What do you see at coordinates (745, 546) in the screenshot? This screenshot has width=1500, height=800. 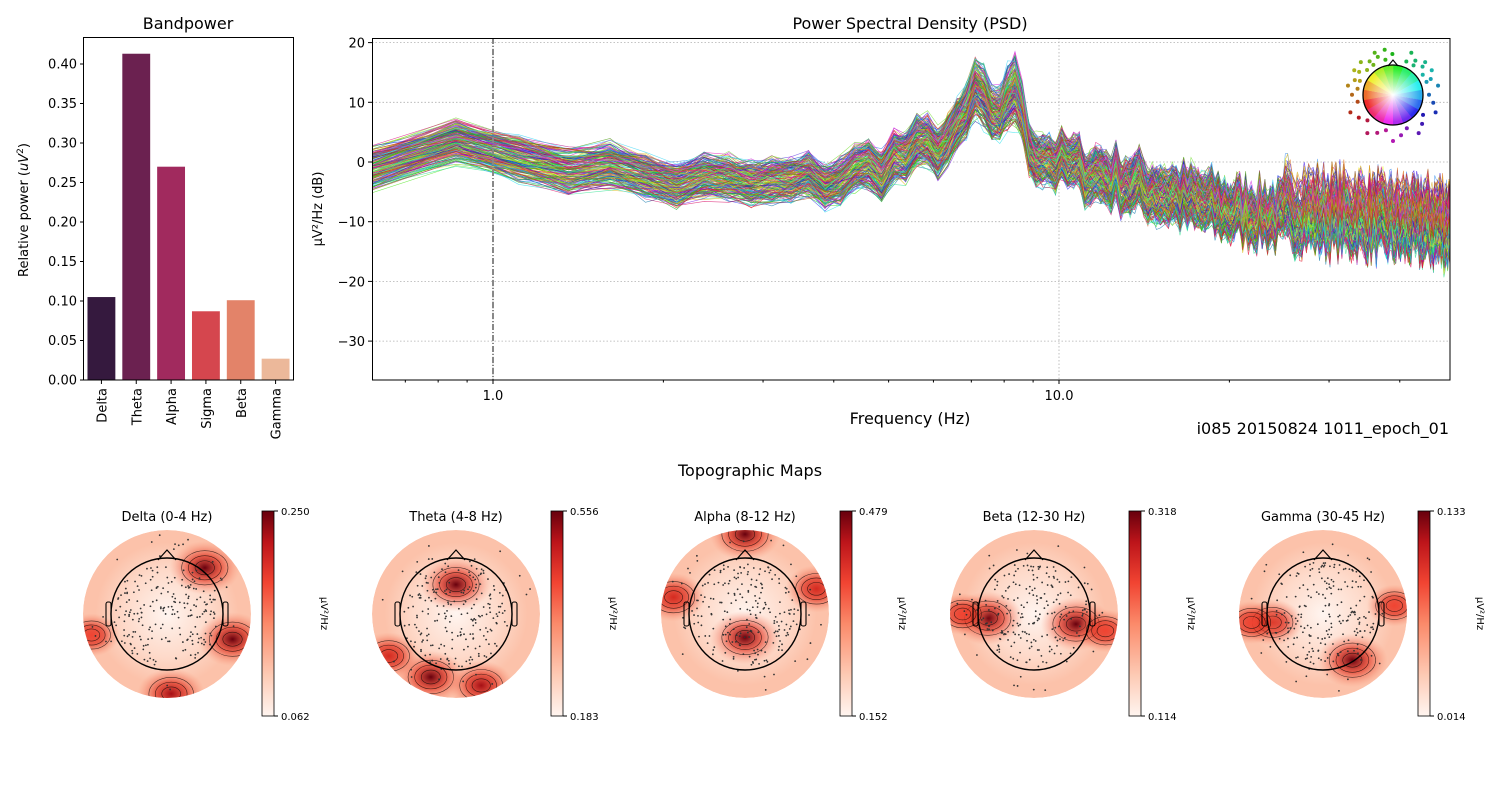 I see `topomap-hotspot` at bounding box center [745, 546].